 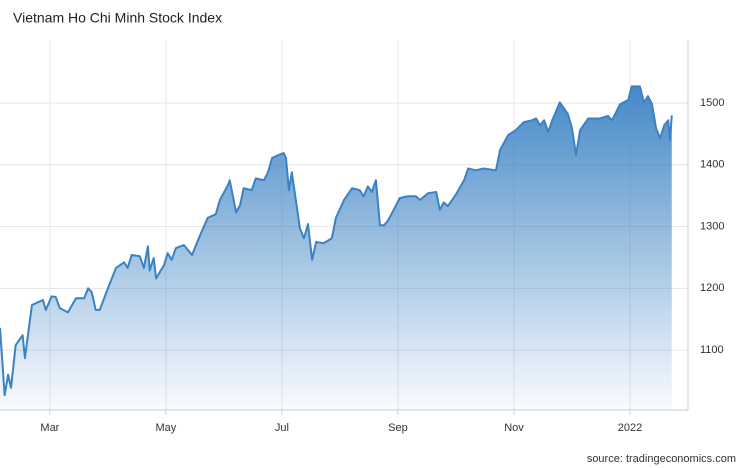 I want to click on x-tick-label: Sep, so click(x=398, y=428).